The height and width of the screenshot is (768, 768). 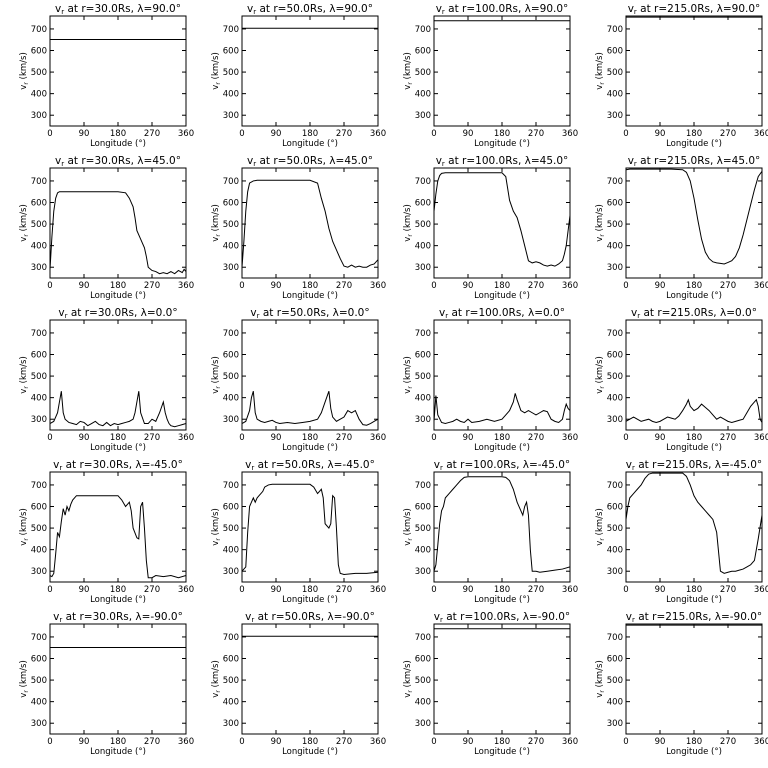 I want to click on y-tick-label-12-3: 600, so click(x=39, y=508).